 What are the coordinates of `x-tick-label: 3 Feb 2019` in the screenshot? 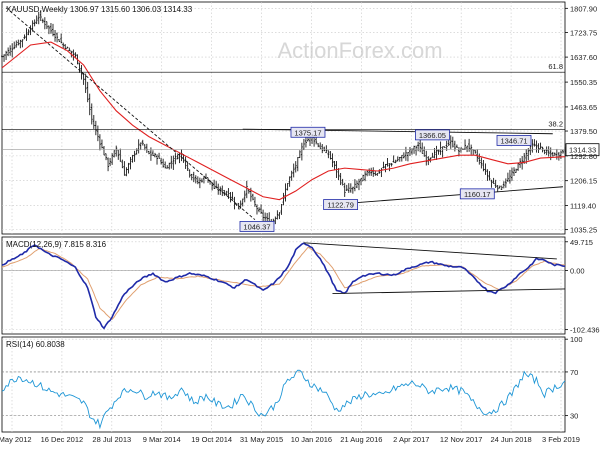 It's located at (561, 439).